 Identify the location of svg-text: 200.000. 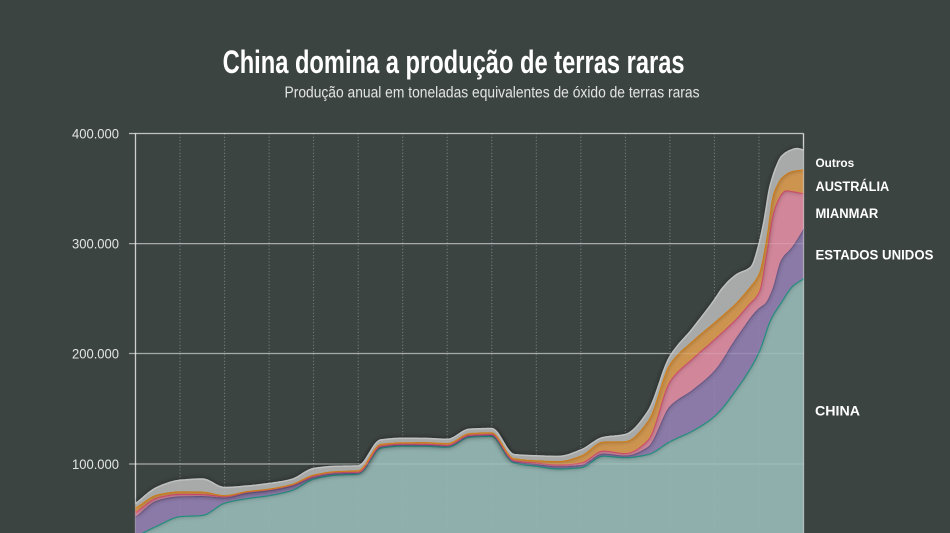
(95, 354).